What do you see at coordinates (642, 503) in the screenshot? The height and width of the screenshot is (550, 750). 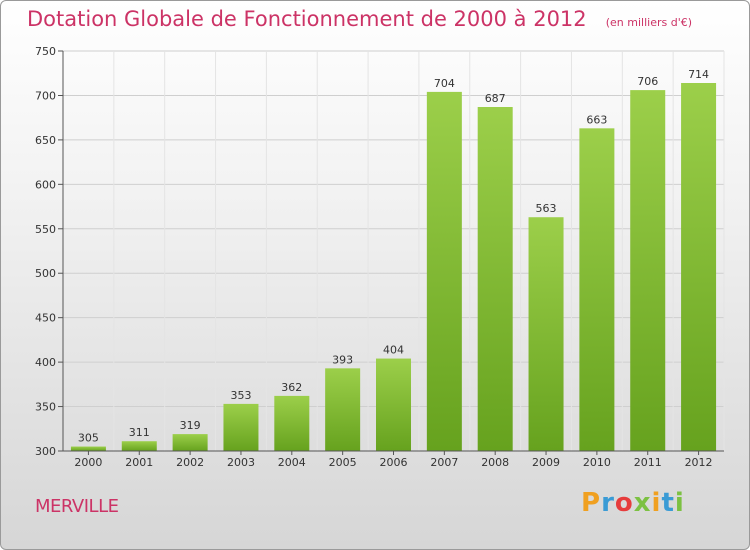 I see `brand-letter: x` at bounding box center [642, 503].